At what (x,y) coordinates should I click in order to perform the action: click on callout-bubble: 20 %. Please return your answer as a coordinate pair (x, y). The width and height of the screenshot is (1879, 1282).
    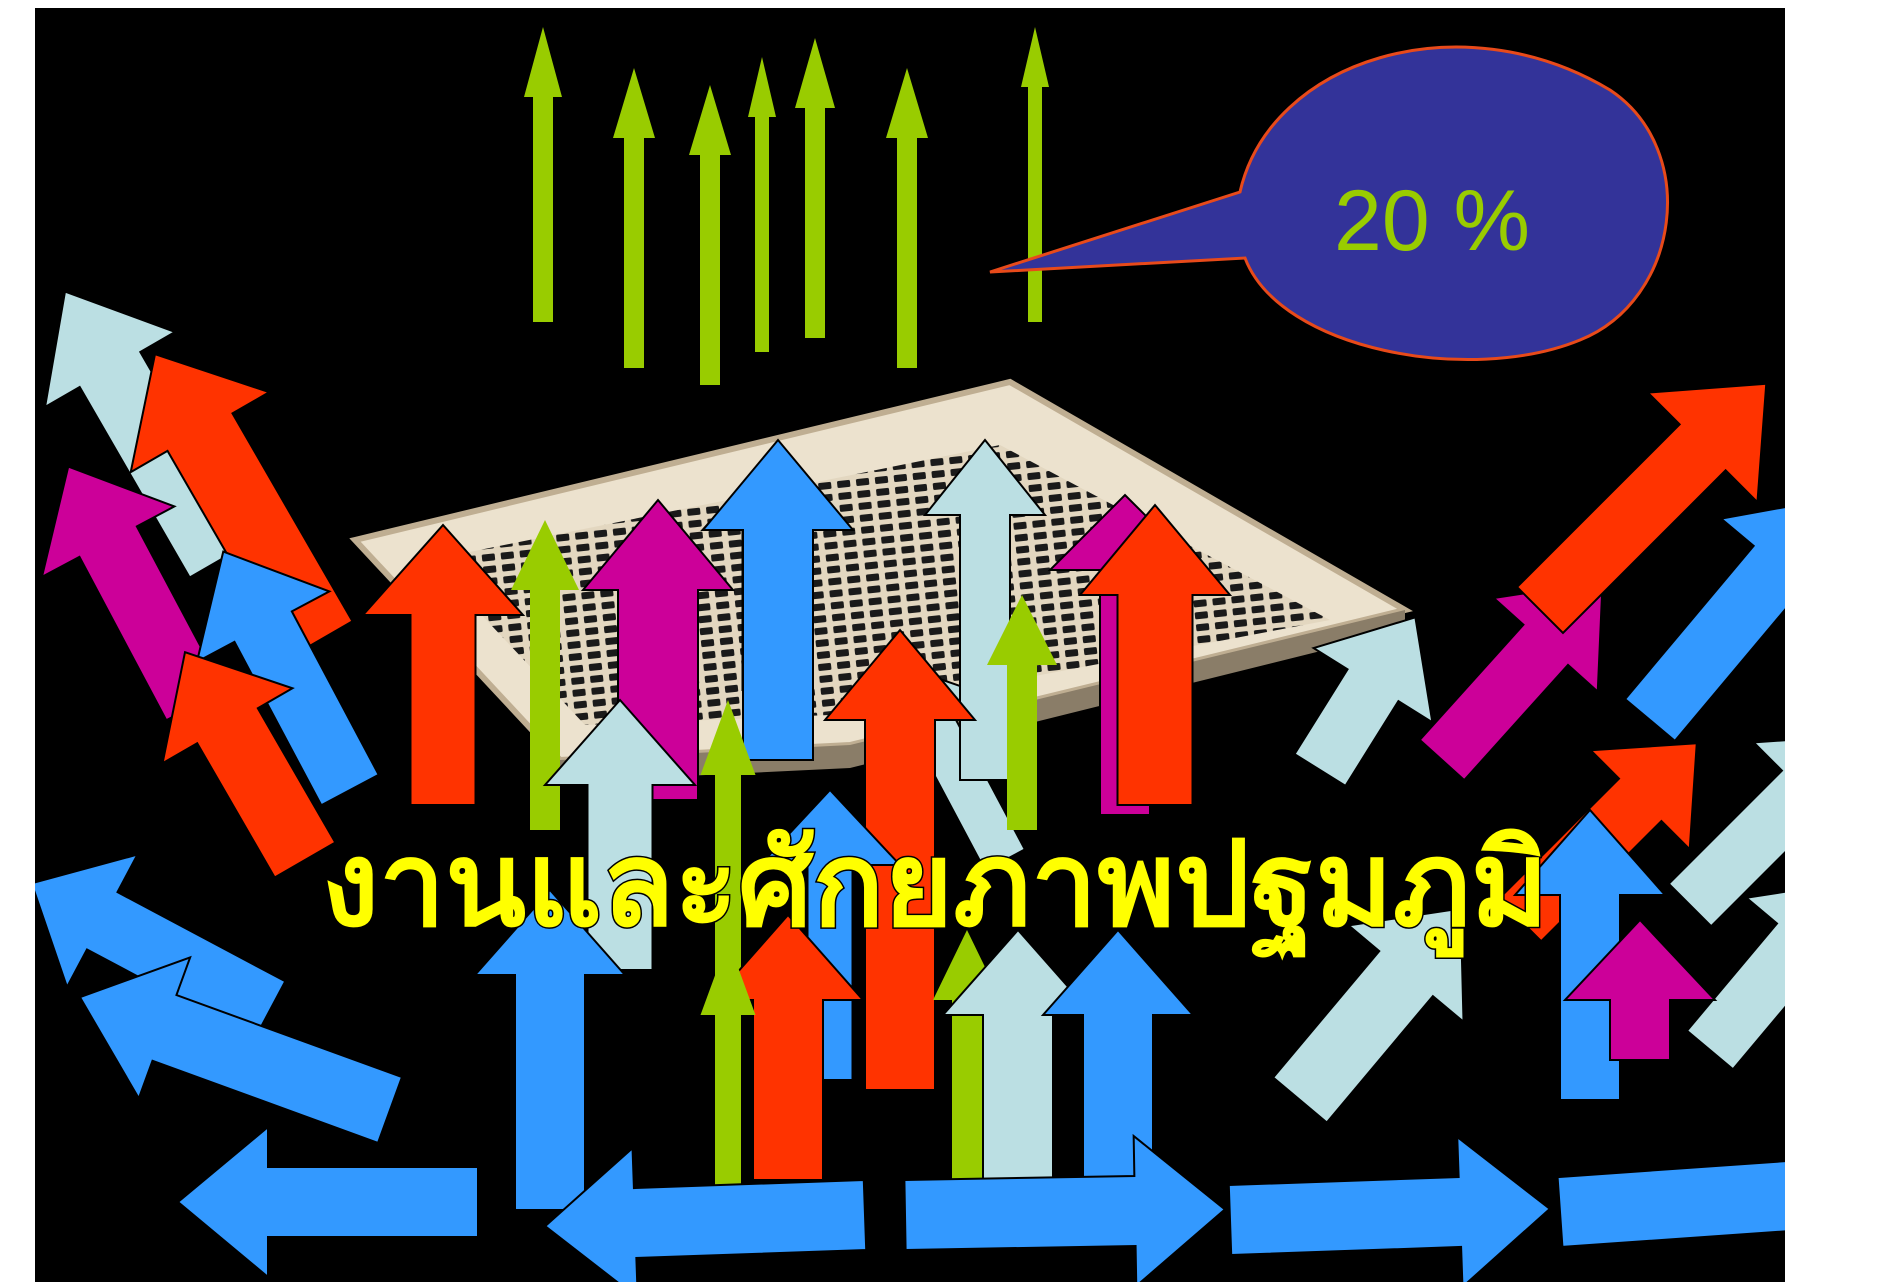
    Looking at the image, I should click on (1329, 203).